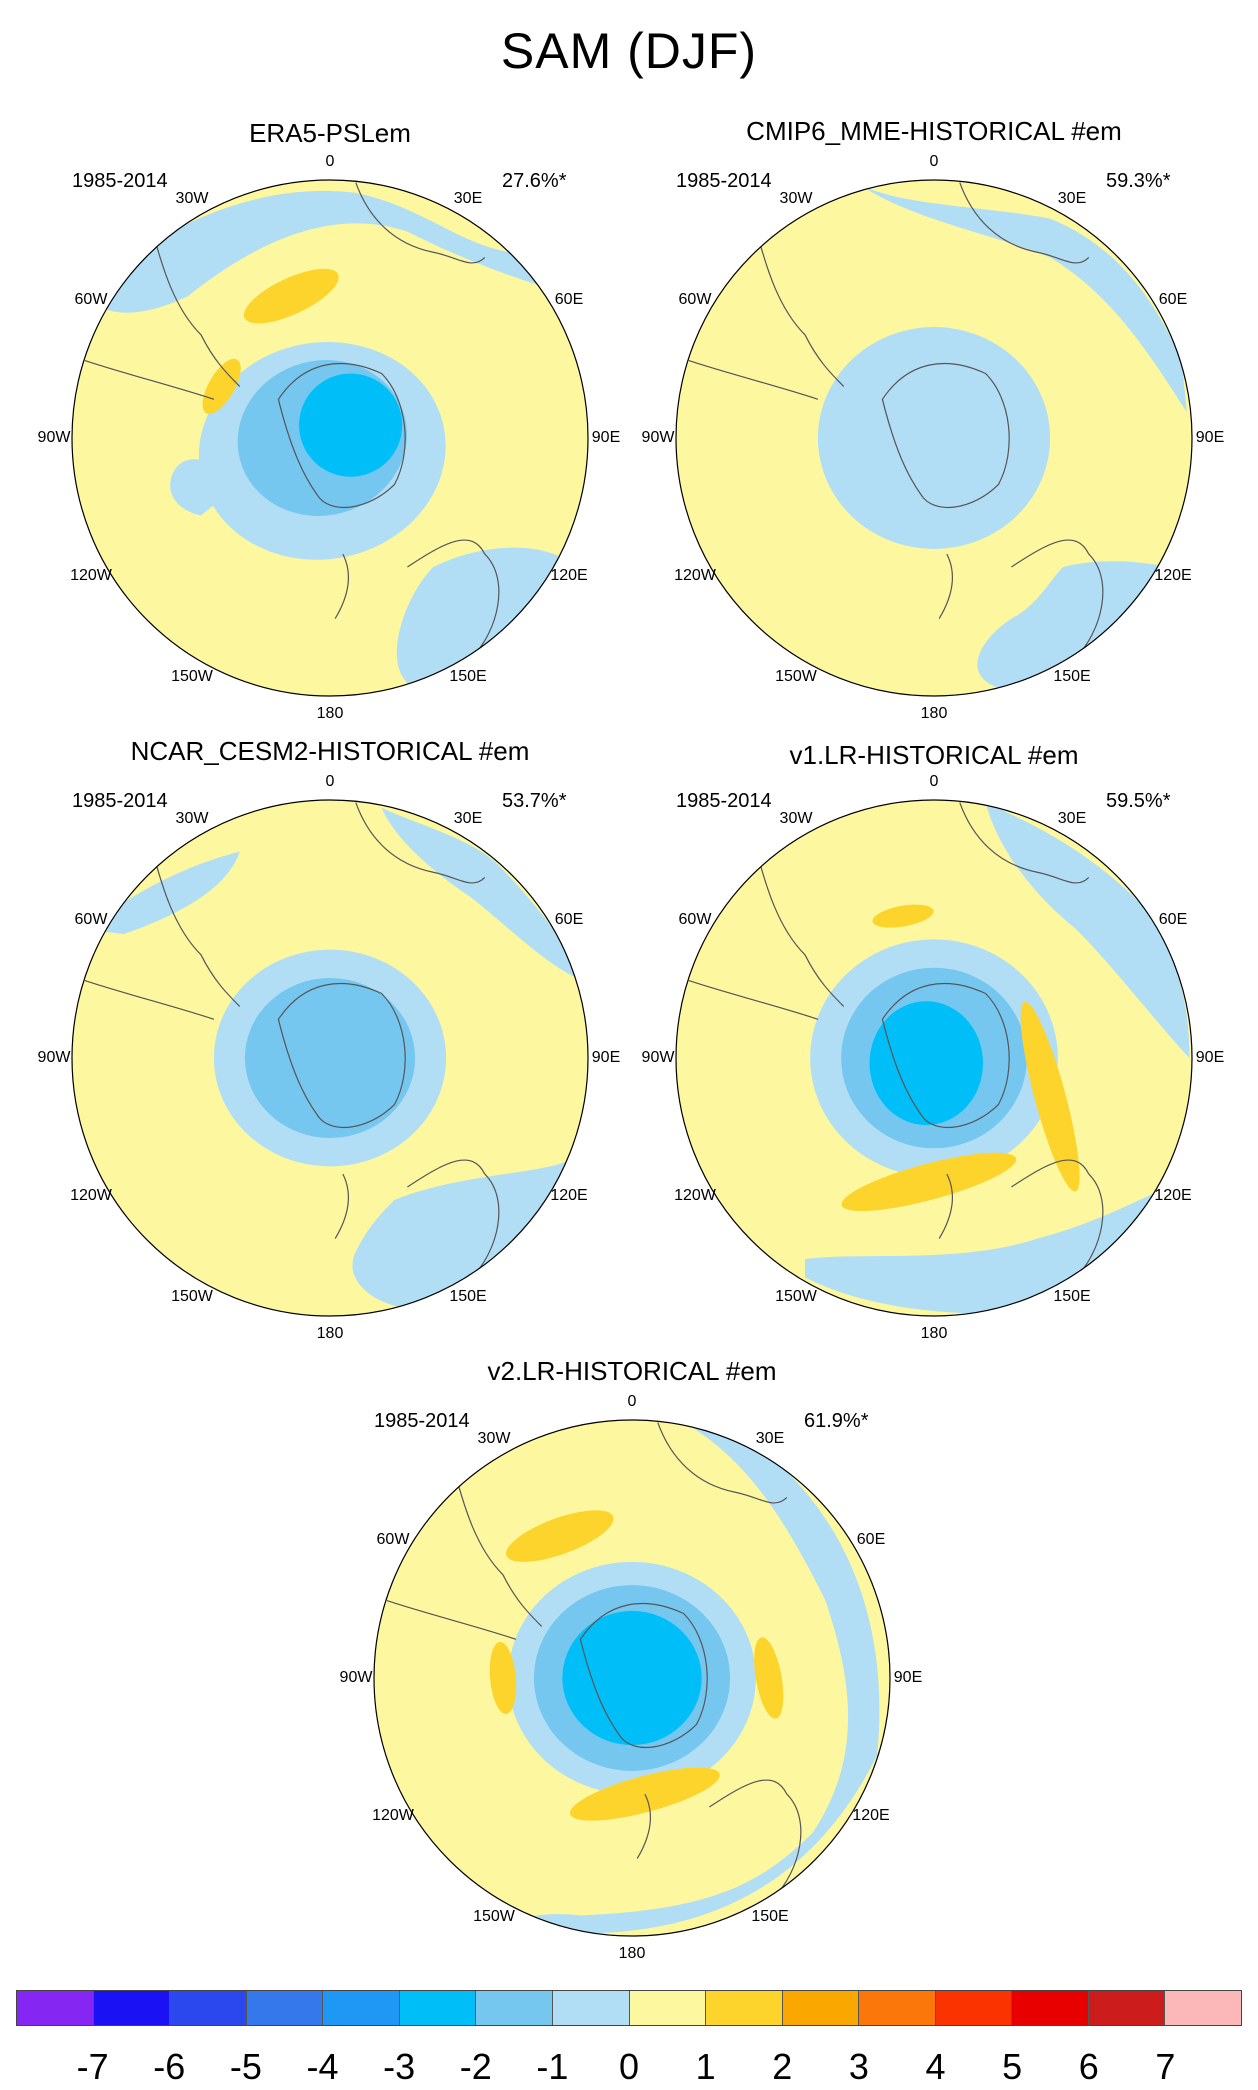  What do you see at coordinates (330, 133) in the screenshot?
I see `panel-title: ERA5-PSLem` at bounding box center [330, 133].